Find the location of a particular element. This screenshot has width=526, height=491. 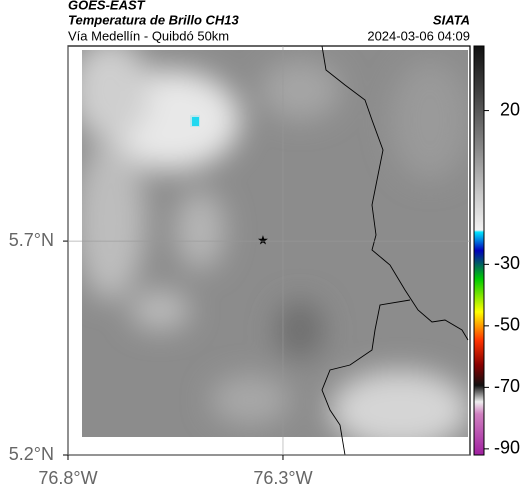

lat-tick-label: 5.2°N is located at coordinates (31, 454).